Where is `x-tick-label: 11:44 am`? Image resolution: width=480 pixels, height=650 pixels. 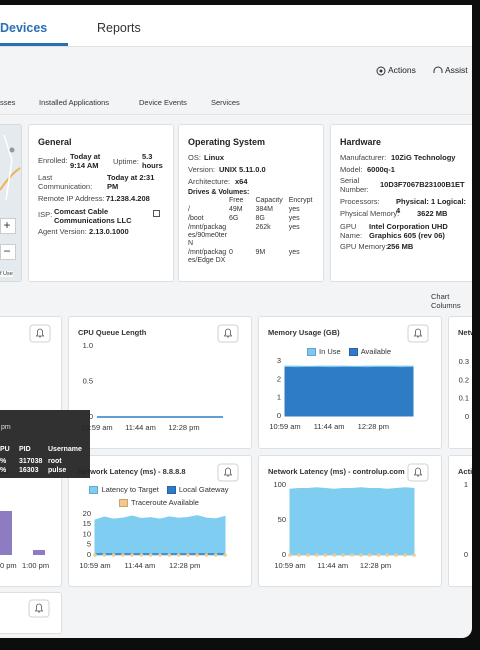 x-tick-label: 11:44 am is located at coordinates (332, 565).